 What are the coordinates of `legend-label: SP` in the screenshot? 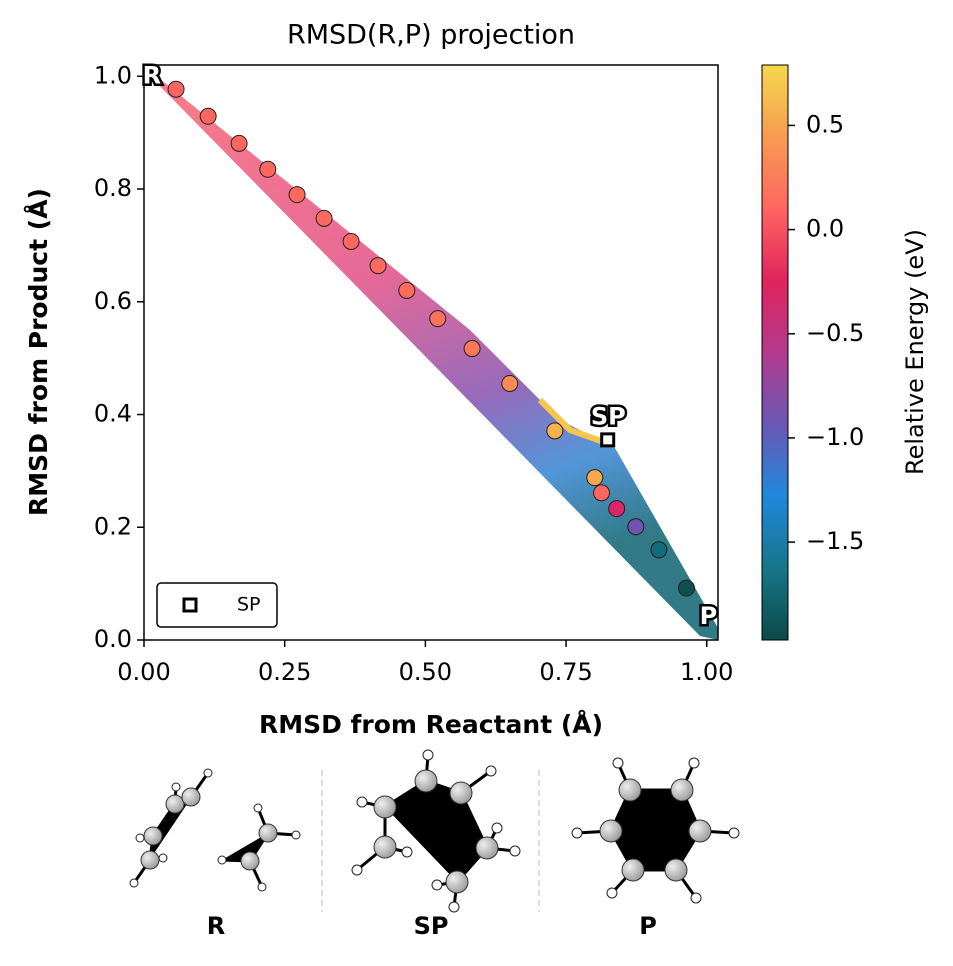 It's located at (249, 605).